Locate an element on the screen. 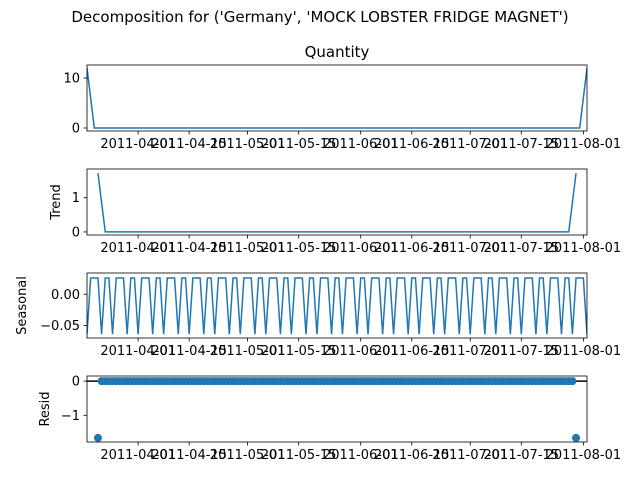 This screenshot has height=484, width=640. y-tick-label: 10 is located at coordinates (71, 79).